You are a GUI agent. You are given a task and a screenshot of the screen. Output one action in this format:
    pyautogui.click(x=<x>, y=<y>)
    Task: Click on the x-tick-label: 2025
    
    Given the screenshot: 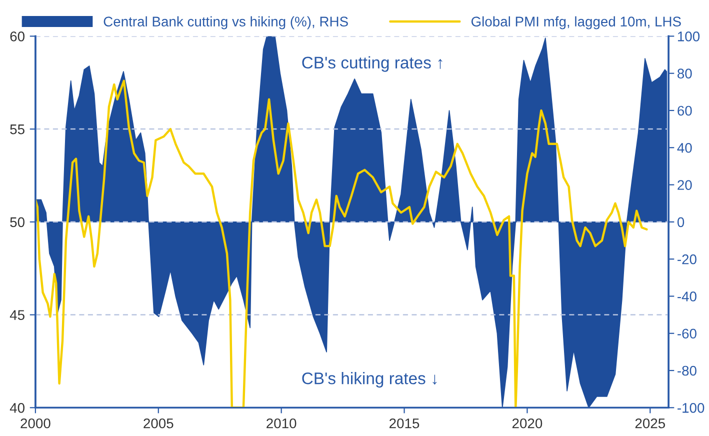 What is the action you would take?
    pyautogui.click(x=650, y=423)
    